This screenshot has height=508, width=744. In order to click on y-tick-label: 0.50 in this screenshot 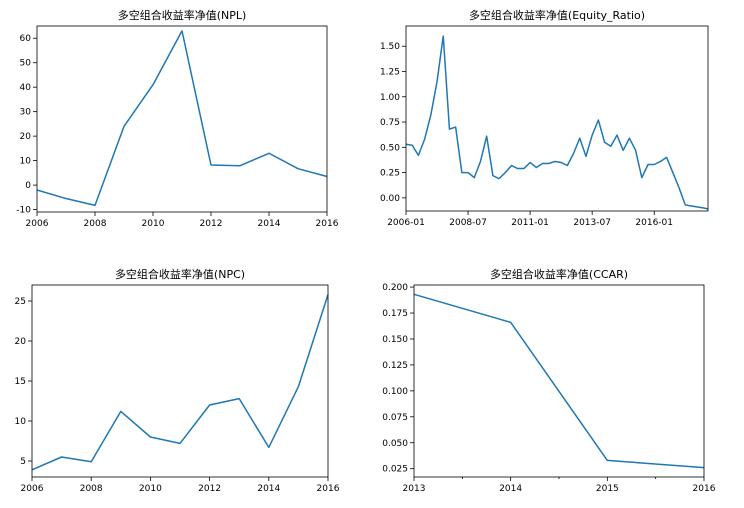, I will do `click(390, 148)`.